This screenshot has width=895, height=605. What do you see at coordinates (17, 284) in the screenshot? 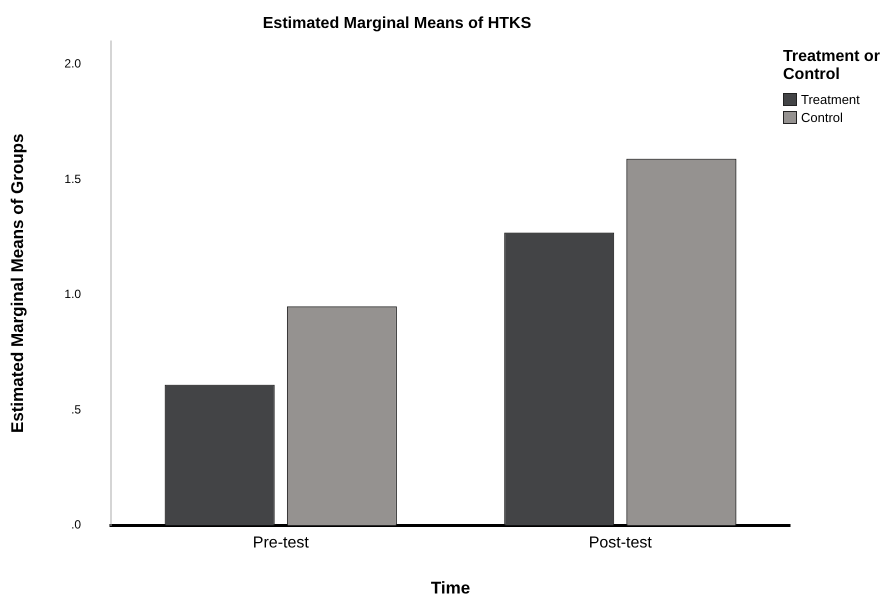
I see `y-axis-title: Estimated Marginal Means of Groups` at bounding box center [17, 284].